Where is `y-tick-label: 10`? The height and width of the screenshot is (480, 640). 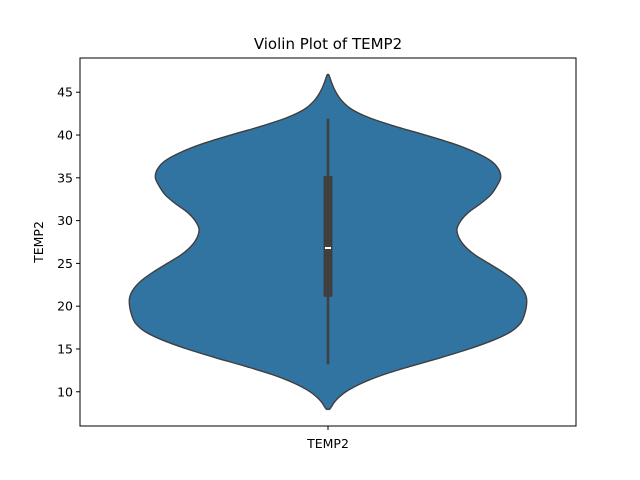 y-tick-label: 10 is located at coordinates (65, 391).